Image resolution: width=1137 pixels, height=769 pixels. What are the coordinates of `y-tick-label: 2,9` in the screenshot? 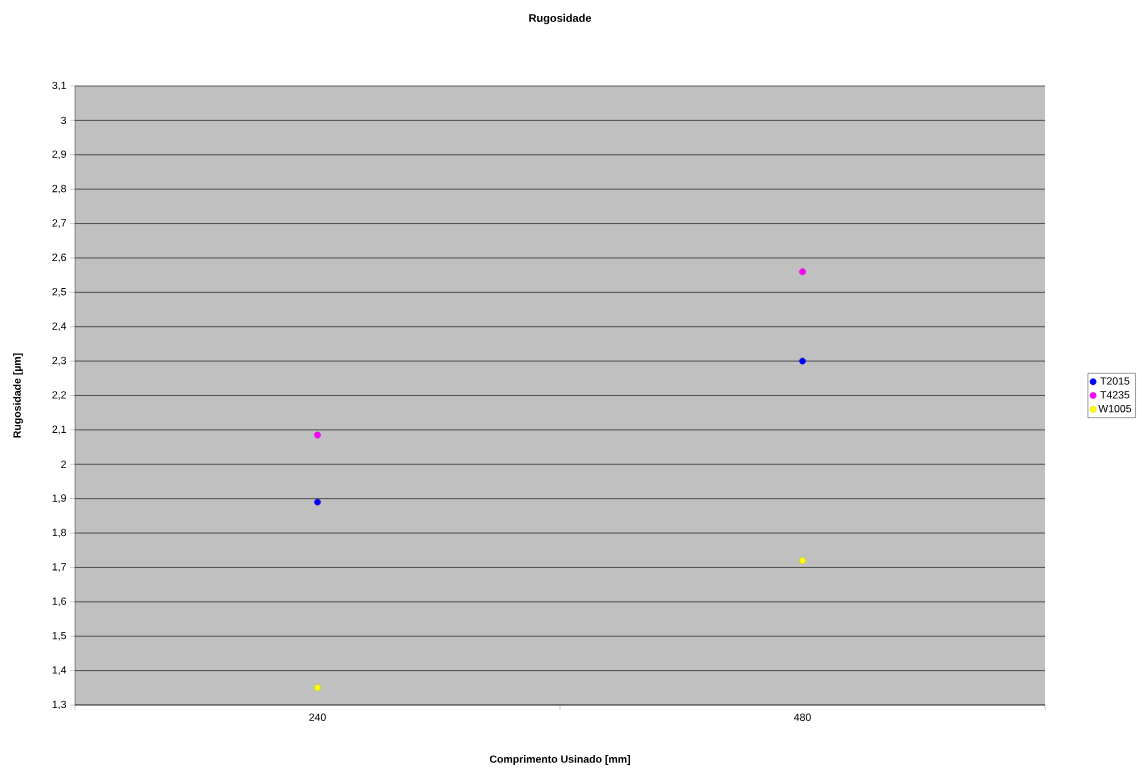 It's located at (59, 155).